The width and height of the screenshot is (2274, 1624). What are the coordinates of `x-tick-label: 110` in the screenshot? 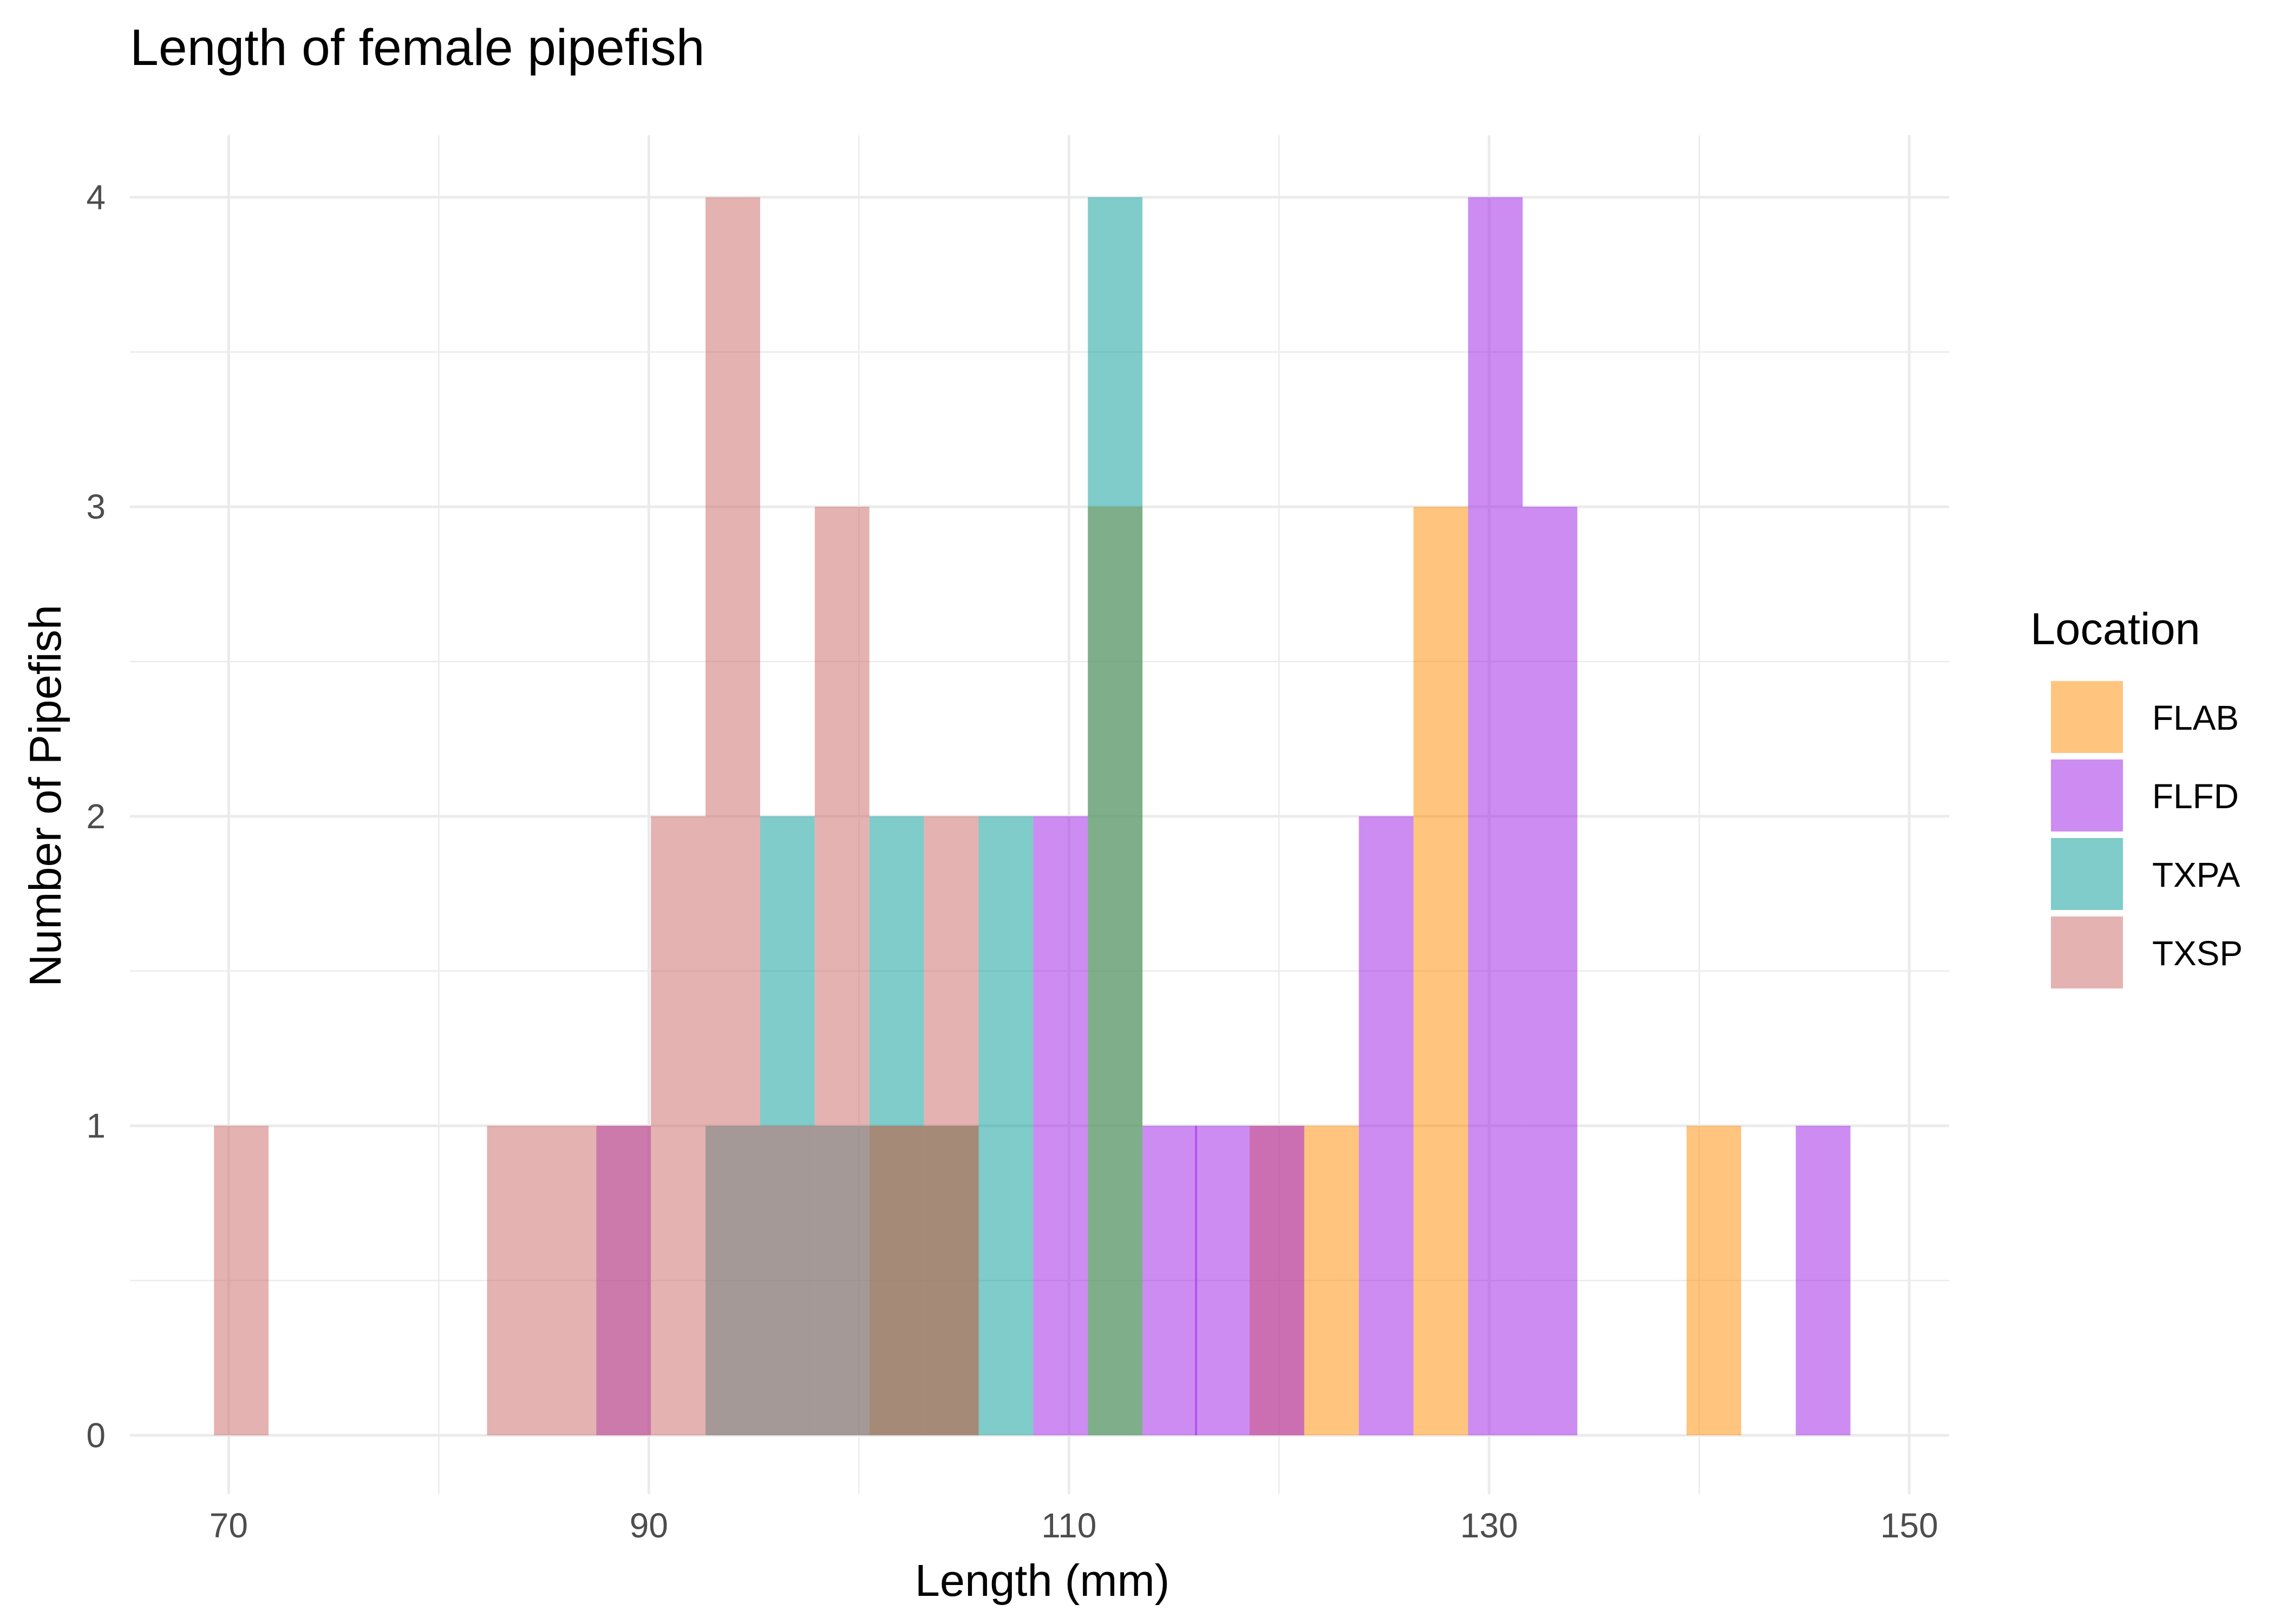 It's located at (1069, 1526).